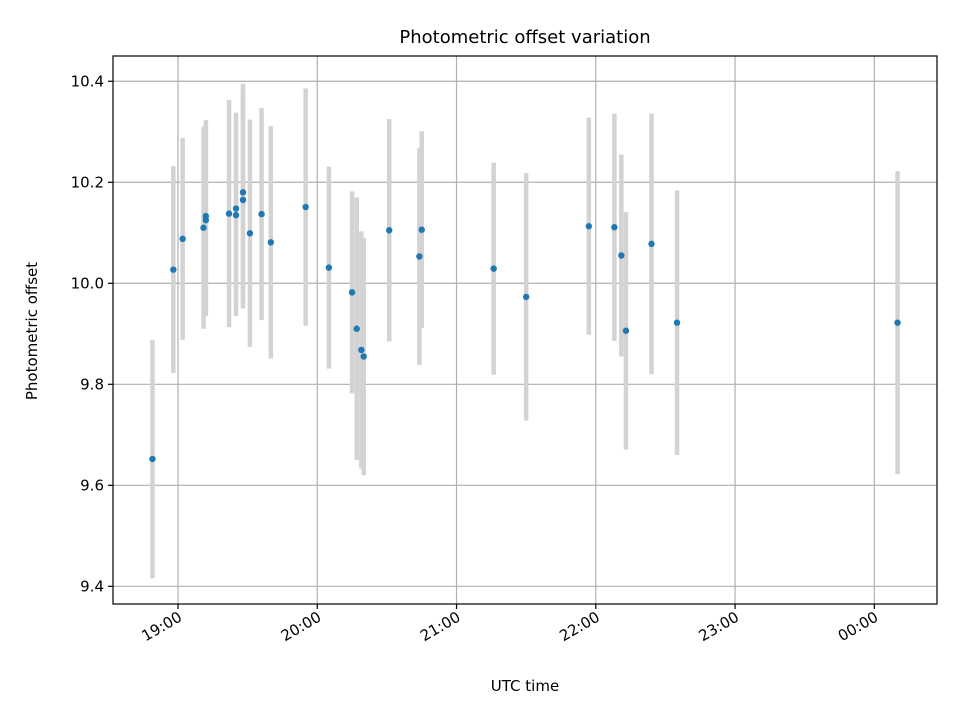 This screenshot has height=720, width=960. I want to click on y-tick-label: 9.6, so click(92, 485).